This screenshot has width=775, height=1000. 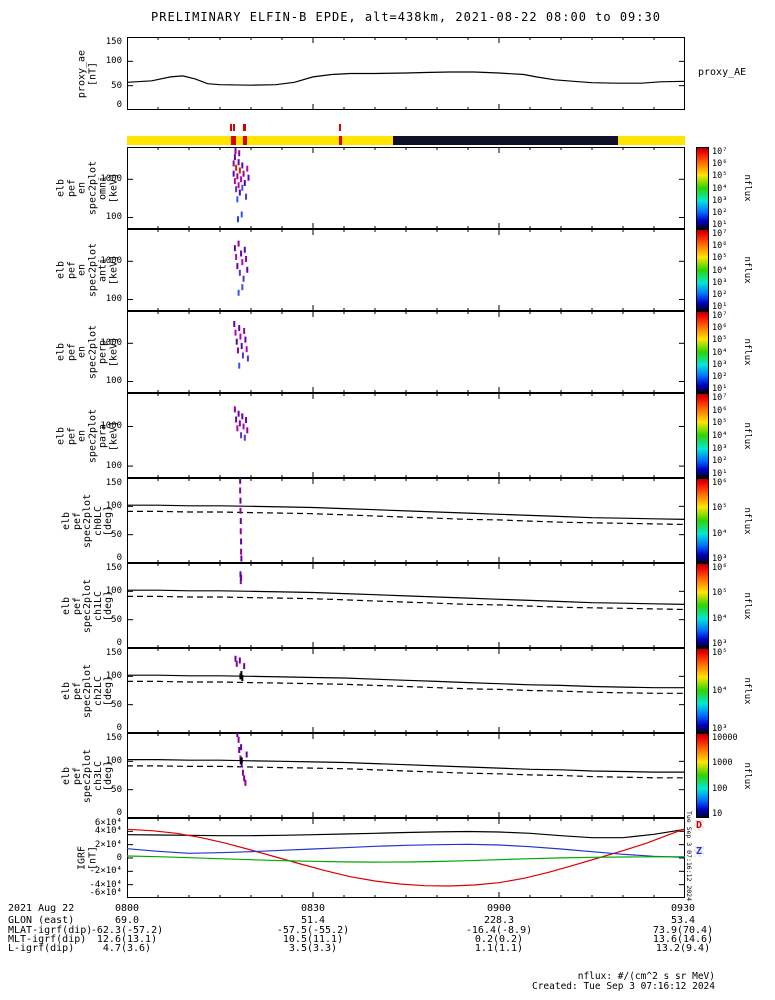 I want to click on y-tick-label: -4×10⁴, so click(x=105, y=884).